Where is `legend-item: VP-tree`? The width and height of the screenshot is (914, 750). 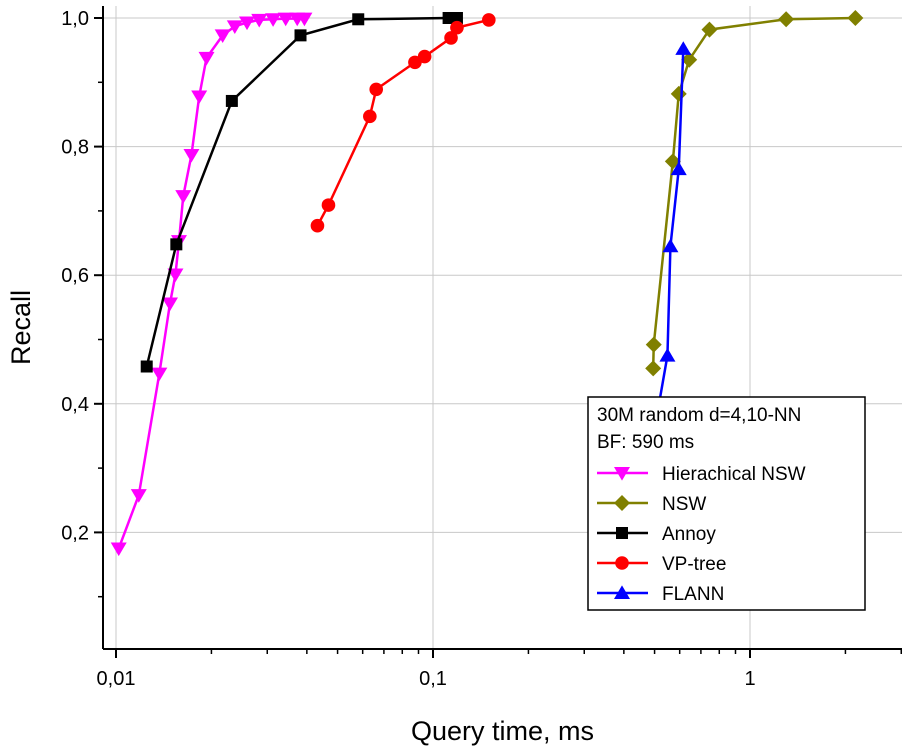
legend-item: VP-tree is located at coordinates (661, 564).